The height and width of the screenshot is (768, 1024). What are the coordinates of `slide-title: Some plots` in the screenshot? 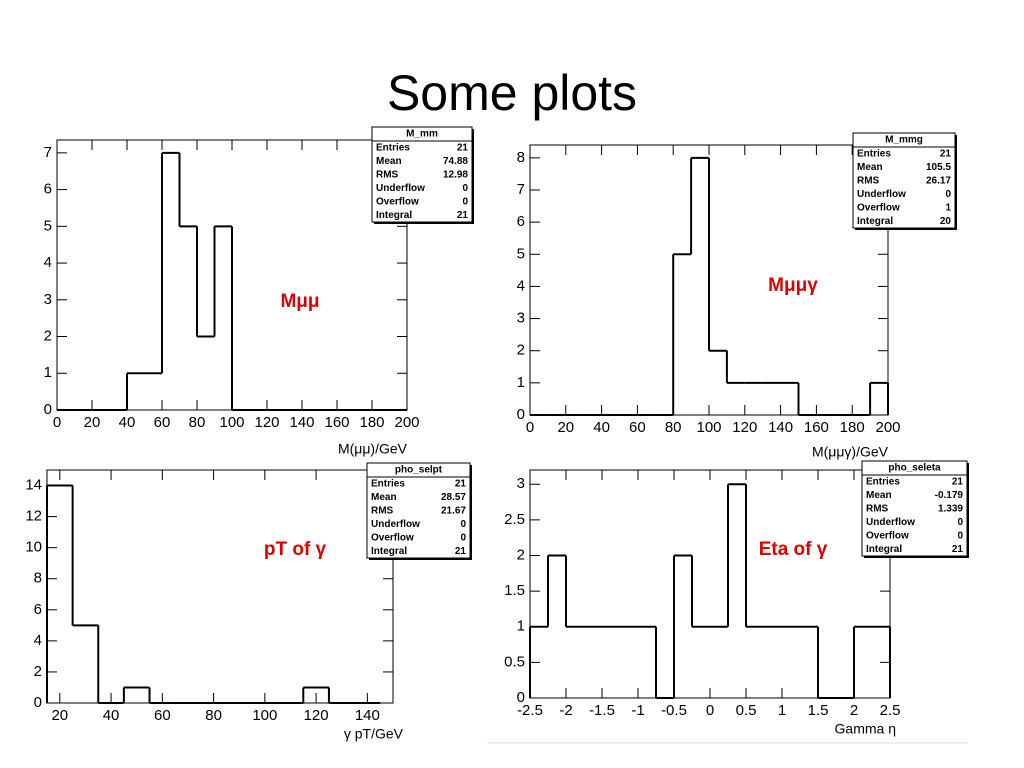 It's located at (512, 93).